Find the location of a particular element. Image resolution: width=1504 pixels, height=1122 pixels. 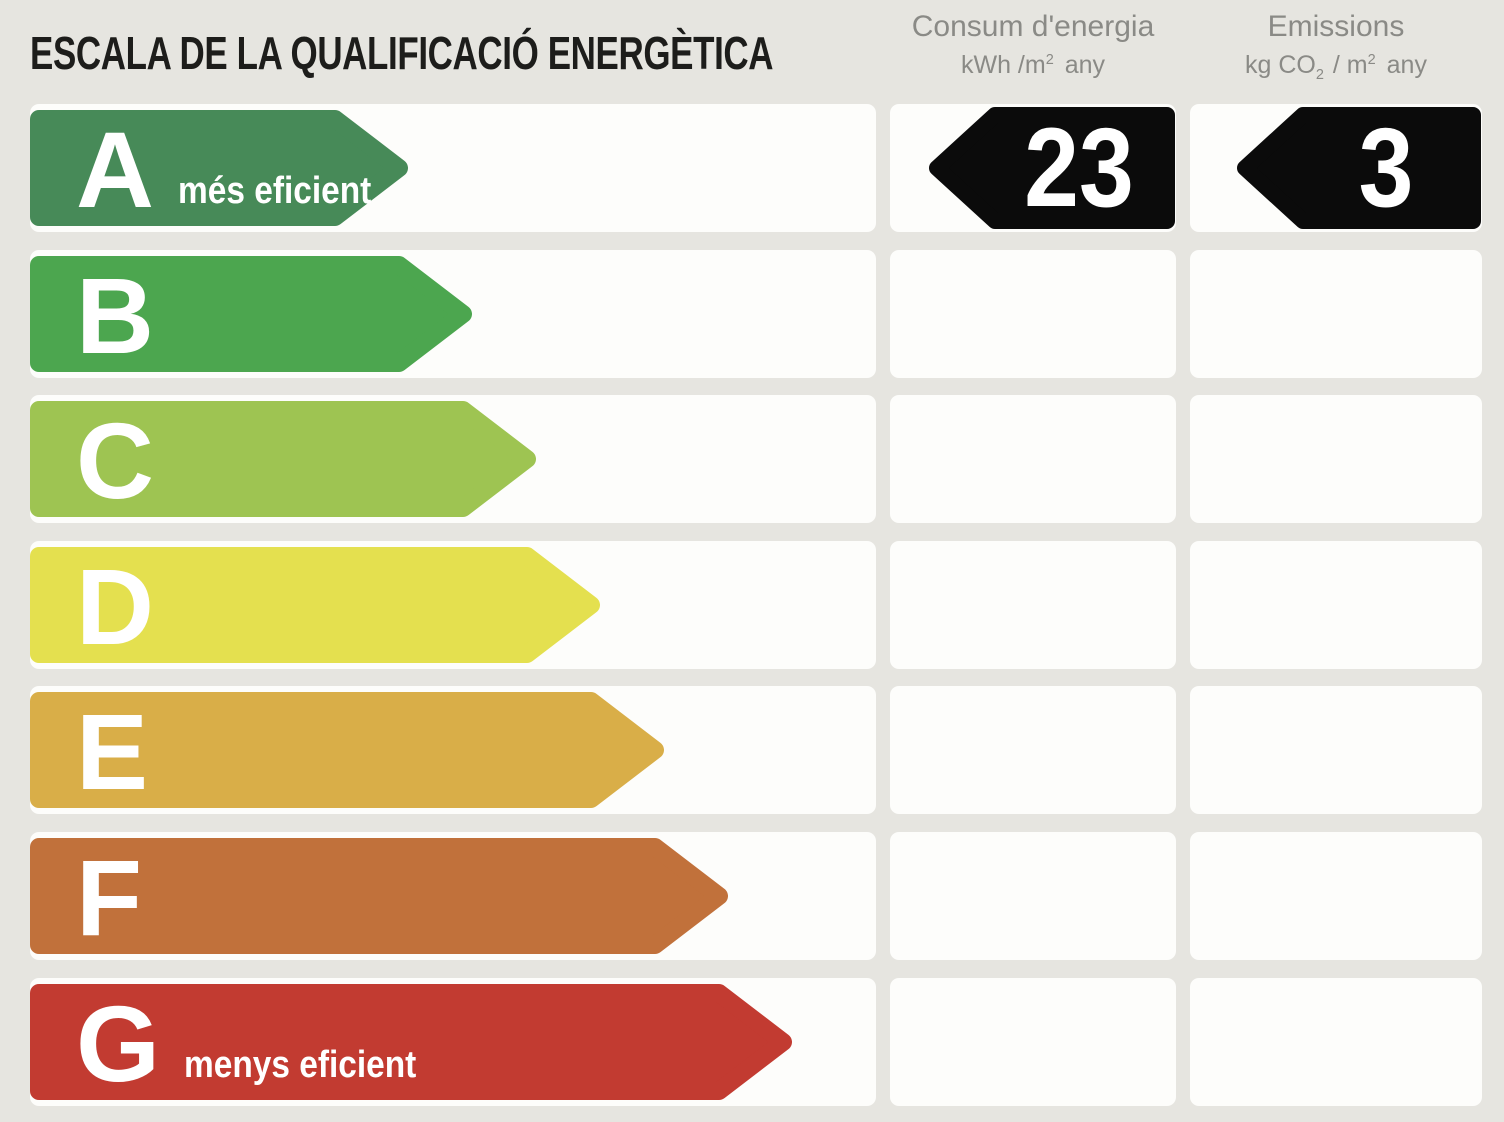

bar-label: A més eficient is located at coordinates (219, 168).